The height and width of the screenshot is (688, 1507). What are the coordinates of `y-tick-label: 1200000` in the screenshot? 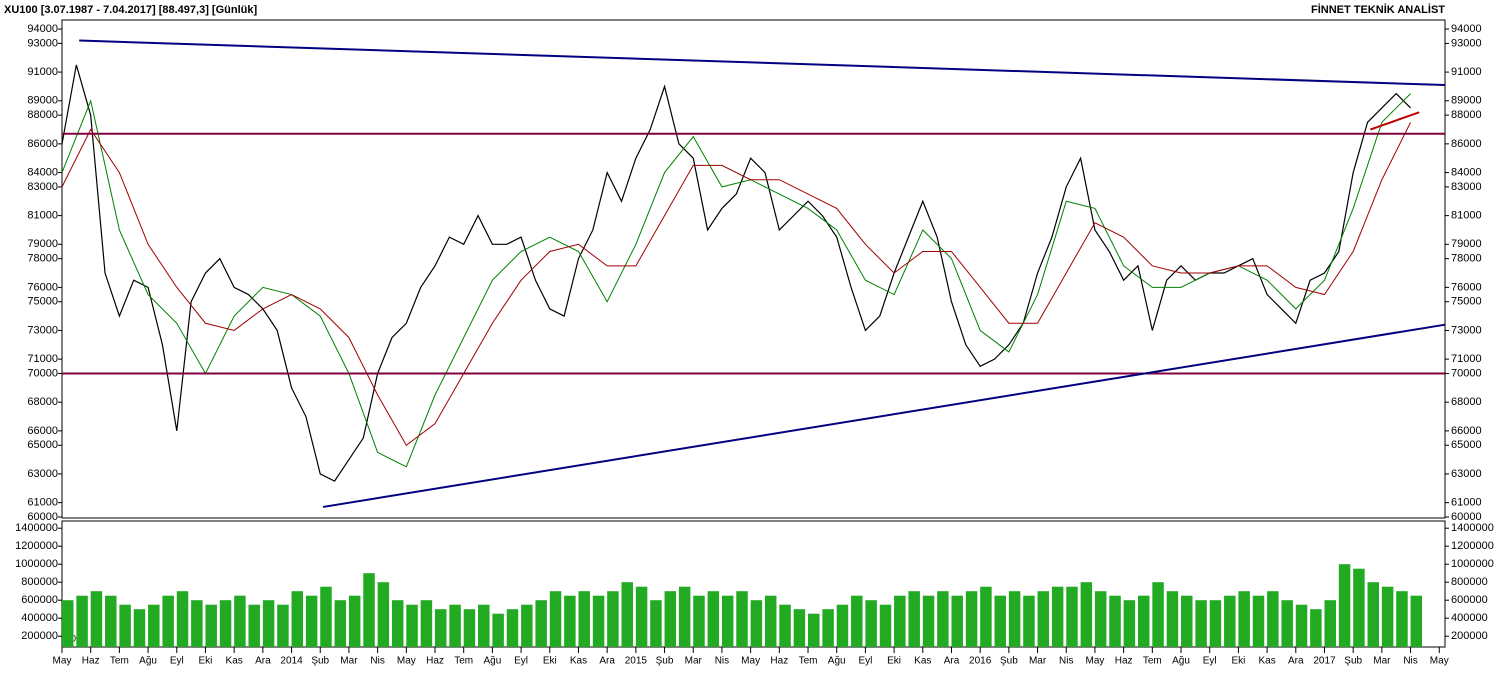 It's located at (36, 546).